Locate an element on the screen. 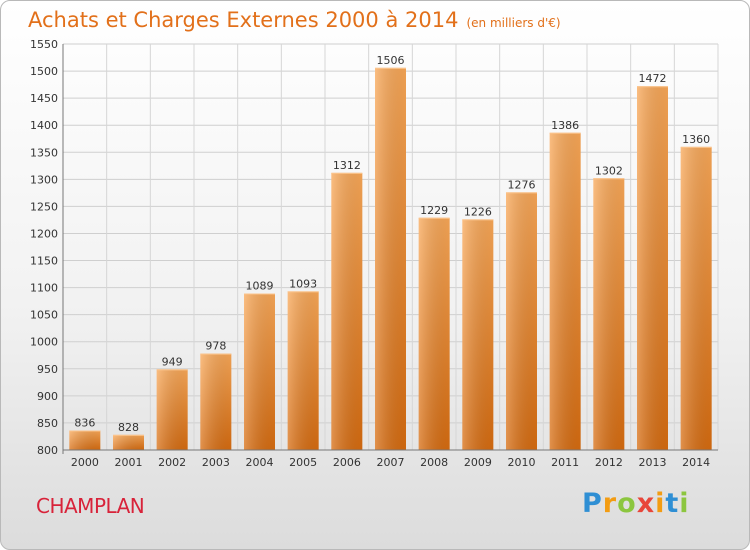 The height and width of the screenshot is (550, 750). logo-letter: t is located at coordinates (672, 503).